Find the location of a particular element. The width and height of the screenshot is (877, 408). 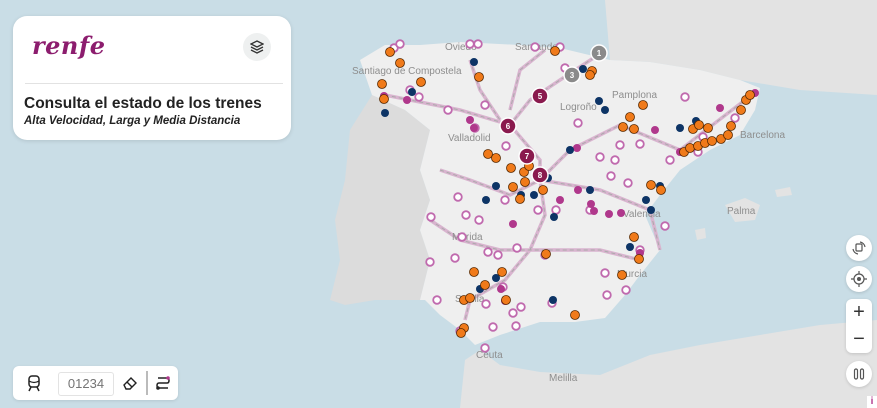

locate-button is located at coordinates (859, 279).